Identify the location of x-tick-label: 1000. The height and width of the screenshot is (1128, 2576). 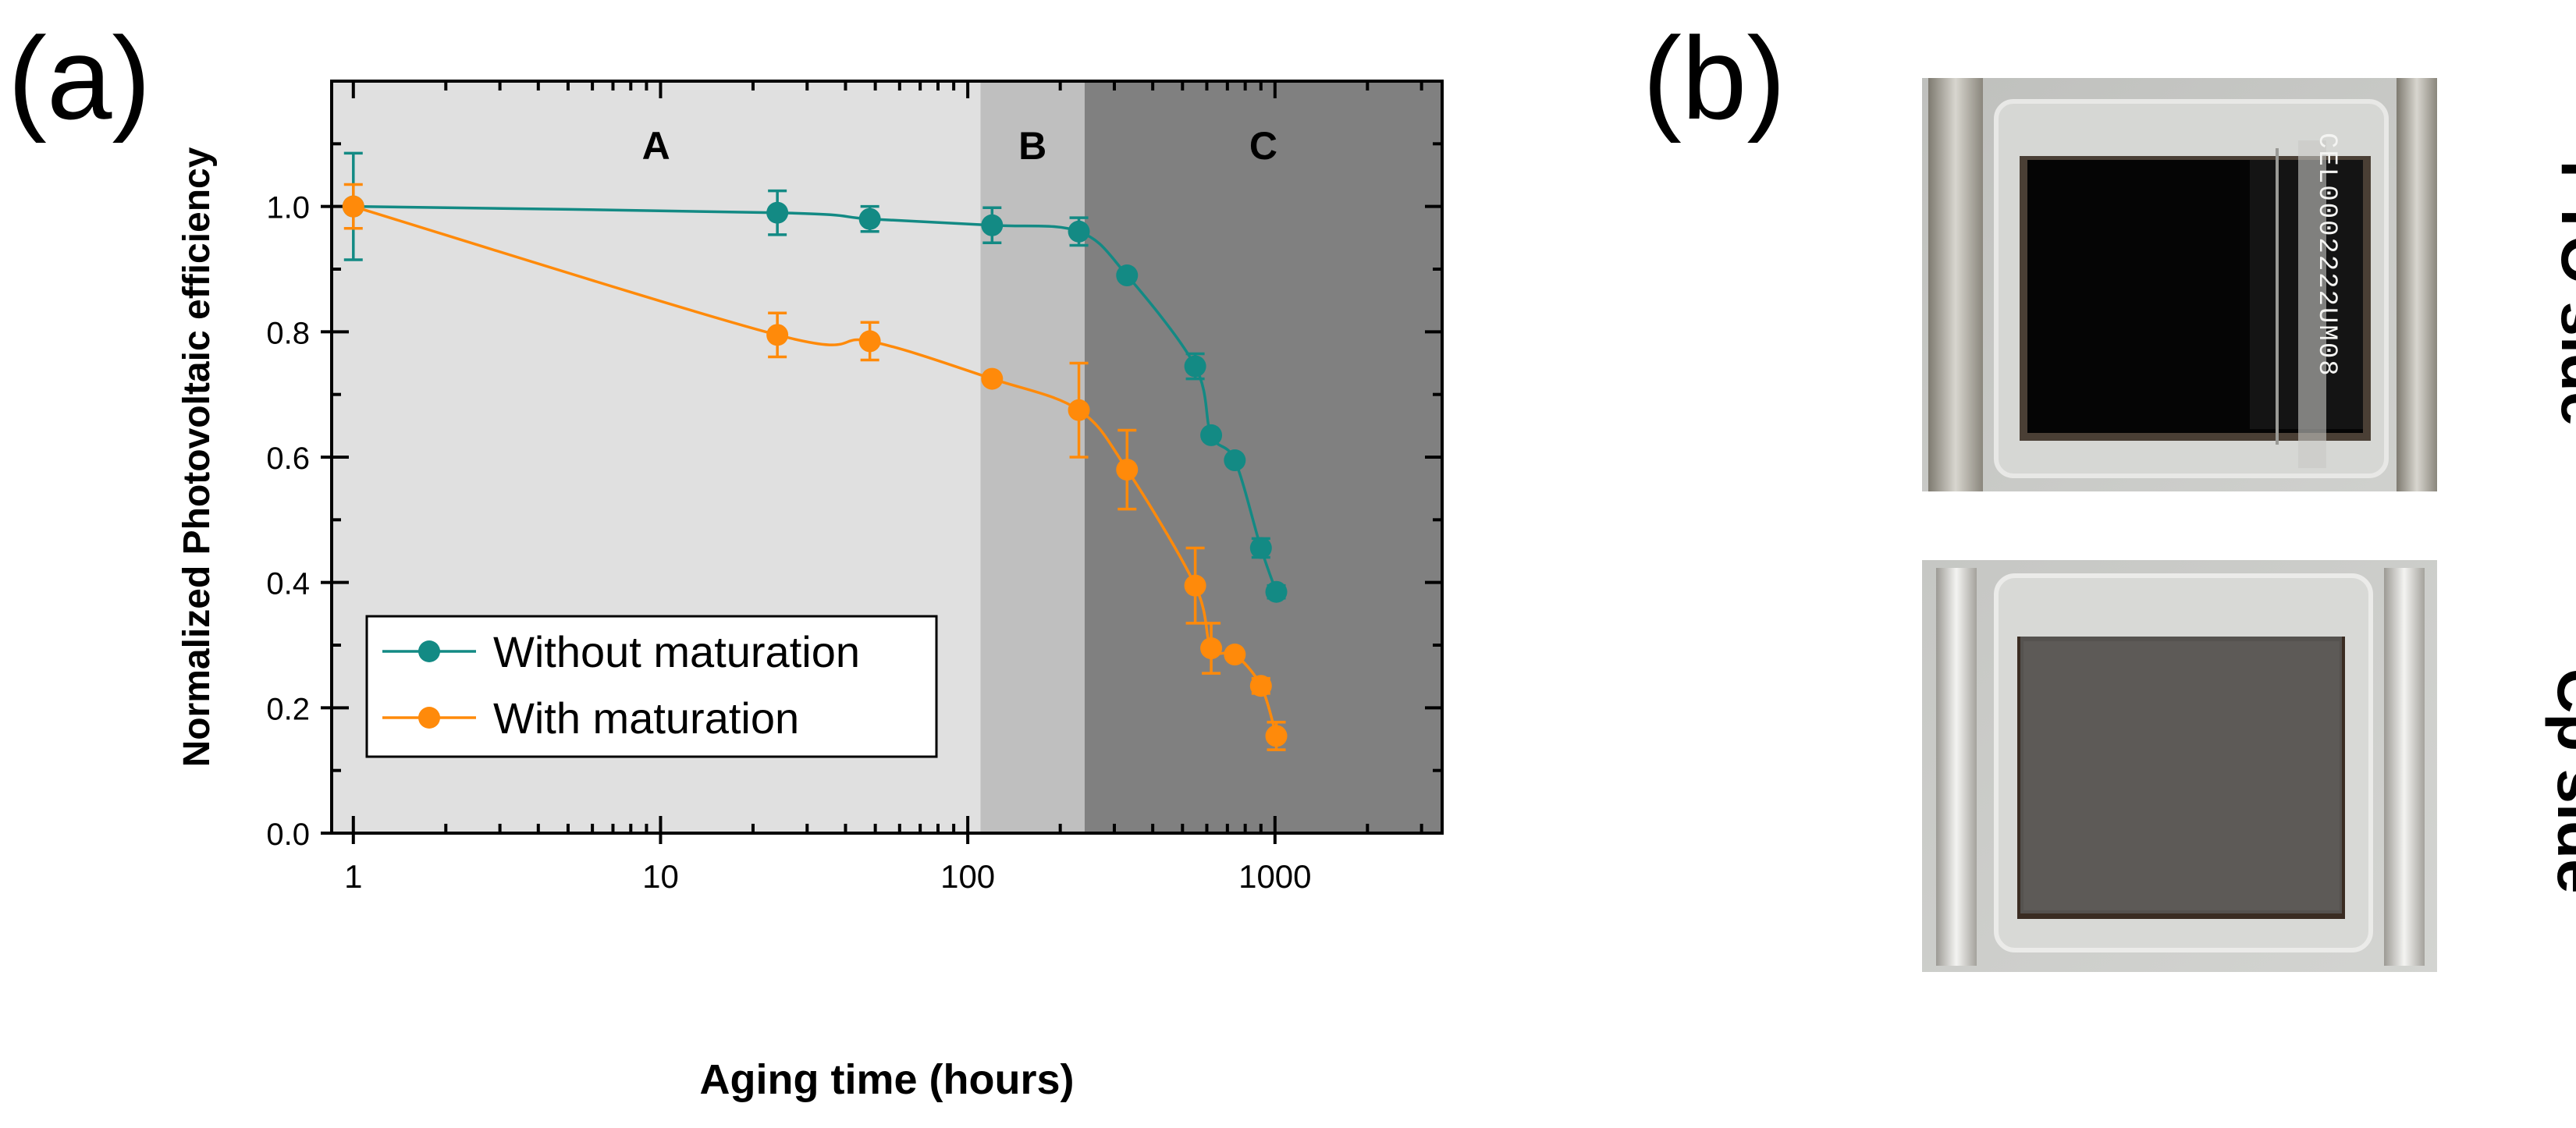
(1274, 876).